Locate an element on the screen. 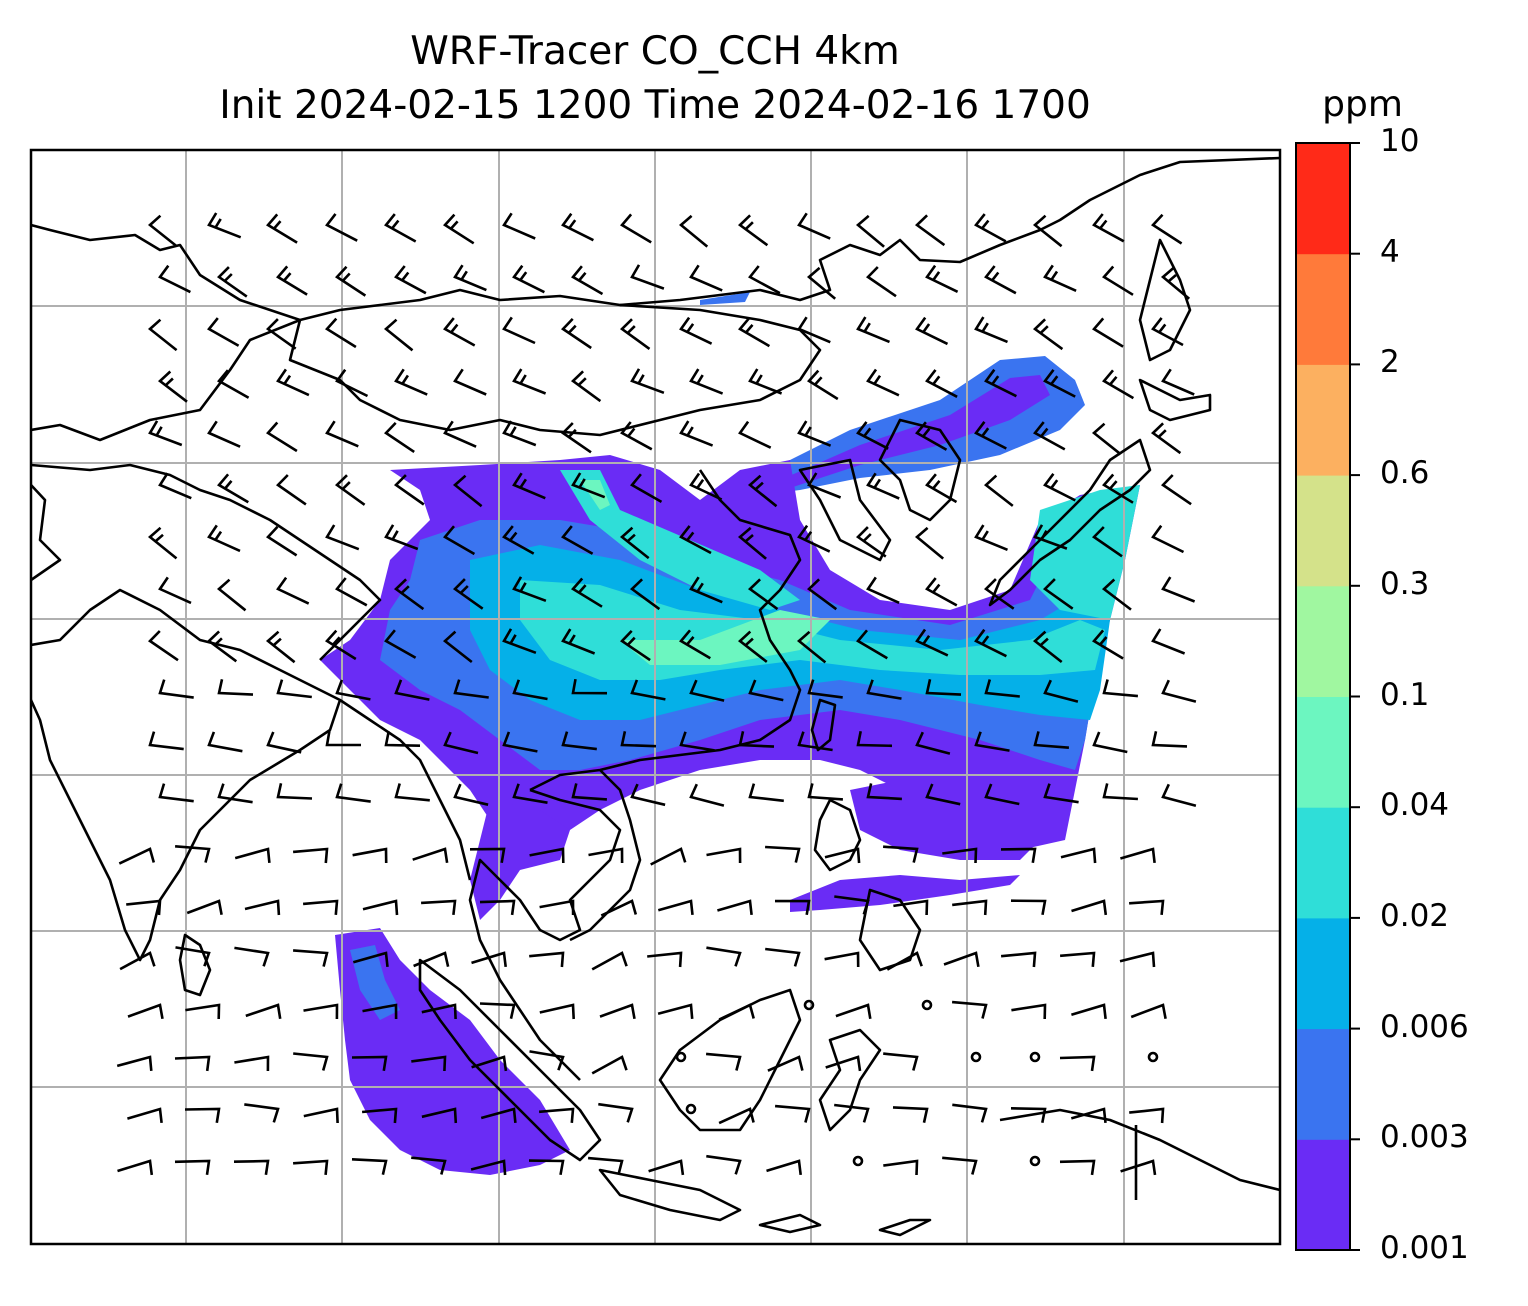 The width and height of the screenshot is (1528, 1306). coastline-luzon is located at coordinates (837, 835).